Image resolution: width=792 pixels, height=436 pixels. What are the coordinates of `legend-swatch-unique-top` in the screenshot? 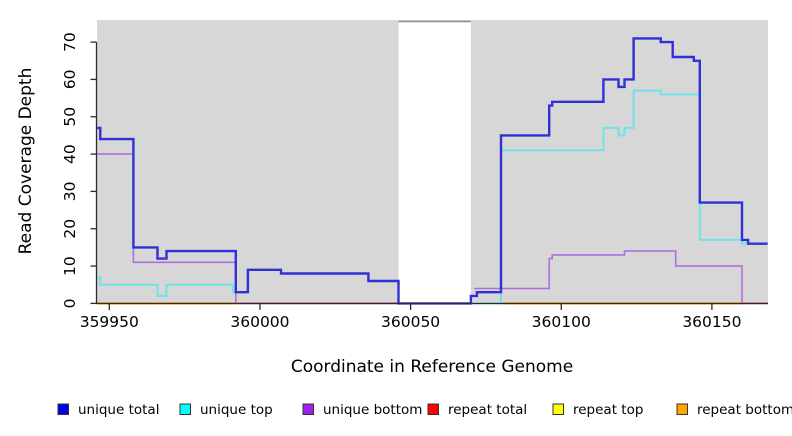 It's located at (185, 409).